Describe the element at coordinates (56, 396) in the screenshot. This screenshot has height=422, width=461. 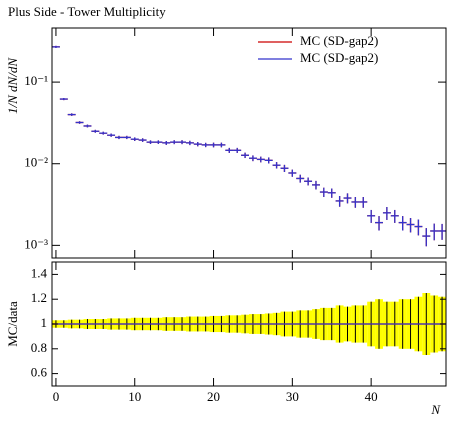
I see `x-tick-label: 0` at that location.